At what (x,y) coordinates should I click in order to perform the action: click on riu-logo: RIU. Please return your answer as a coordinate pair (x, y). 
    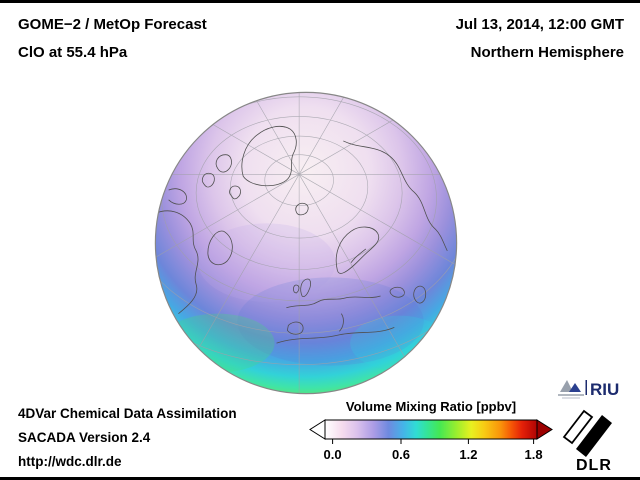
    Looking at the image, I should click on (591, 388).